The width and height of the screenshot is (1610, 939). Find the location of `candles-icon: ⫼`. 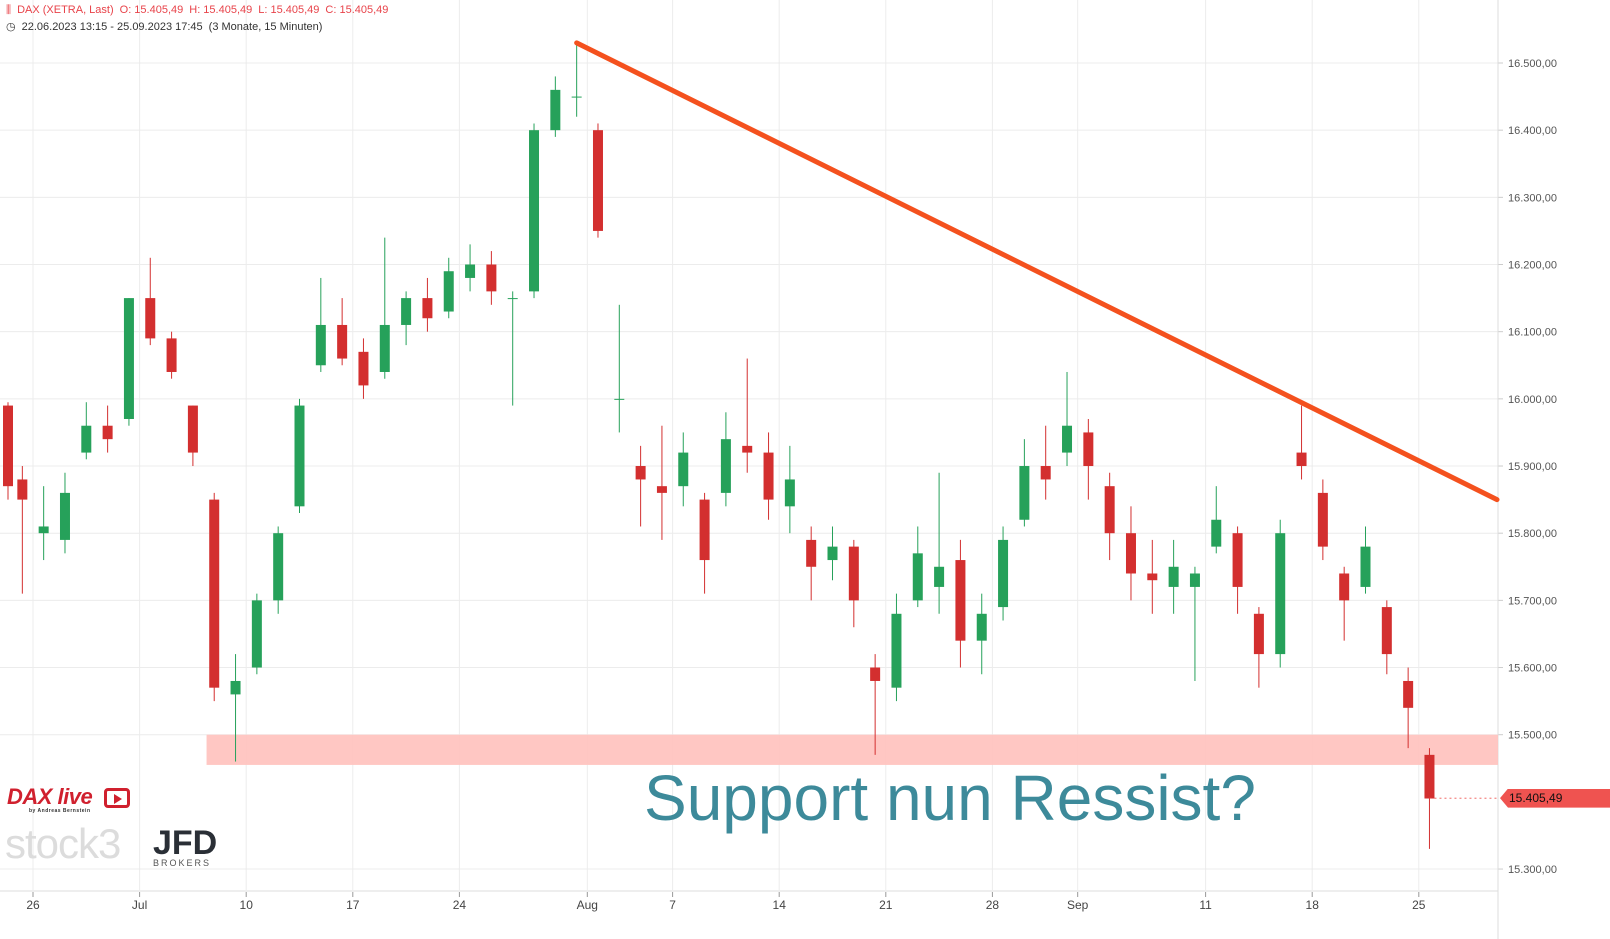

candles-icon: ⫼ is located at coordinates (9, 10).